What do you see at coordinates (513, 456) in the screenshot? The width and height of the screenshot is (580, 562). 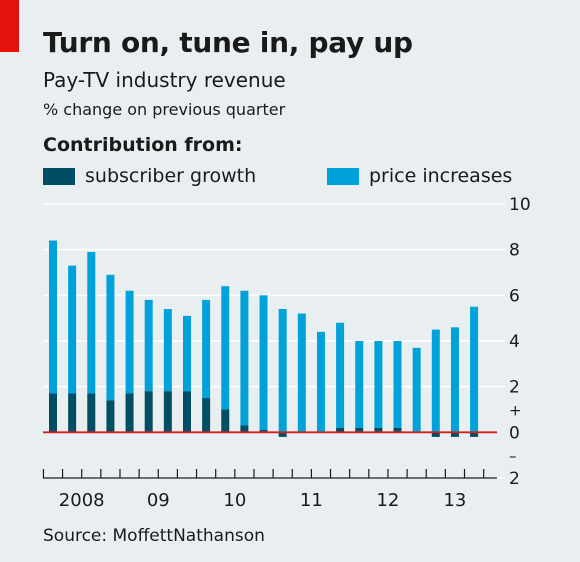 I see `y-tick-label: –` at bounding box center [513, 456].